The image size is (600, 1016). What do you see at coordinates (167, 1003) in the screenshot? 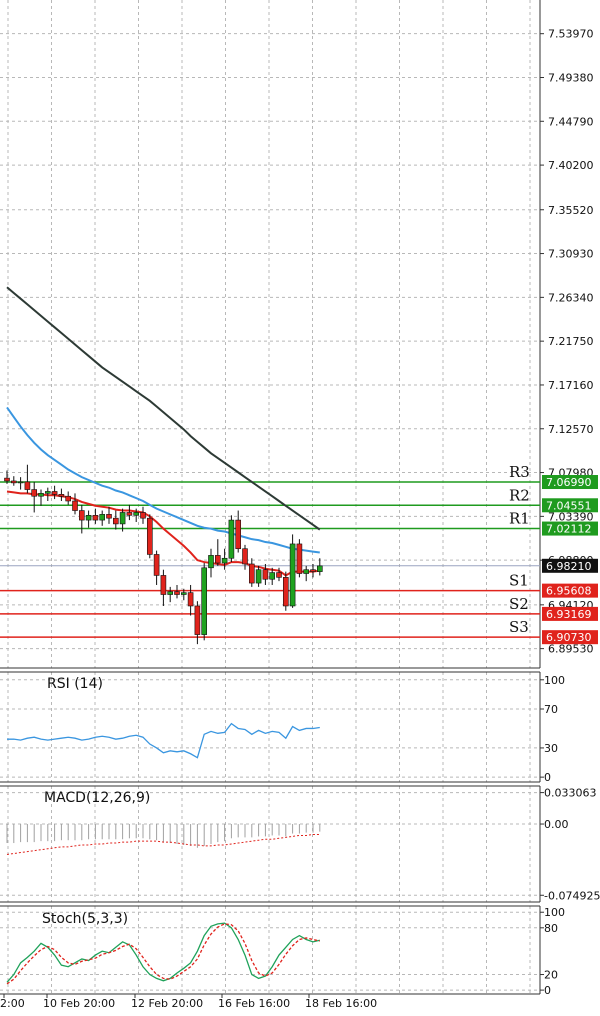
I see `x-tick-label: 12 Feb 20:00` at bounding box center [167, 1003].